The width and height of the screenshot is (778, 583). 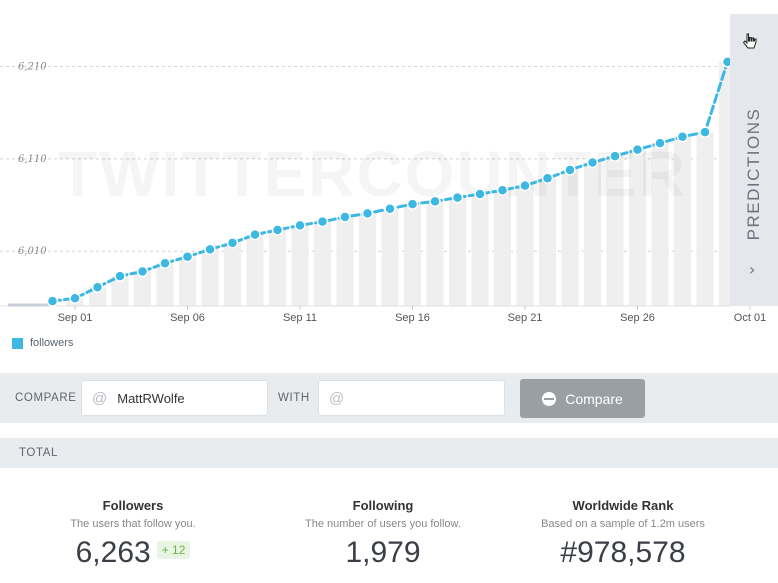 What do you see at coordinates (411, 398) in the screenshot?
I see `compare-user2-input: @` at bounding box center [411, 398].